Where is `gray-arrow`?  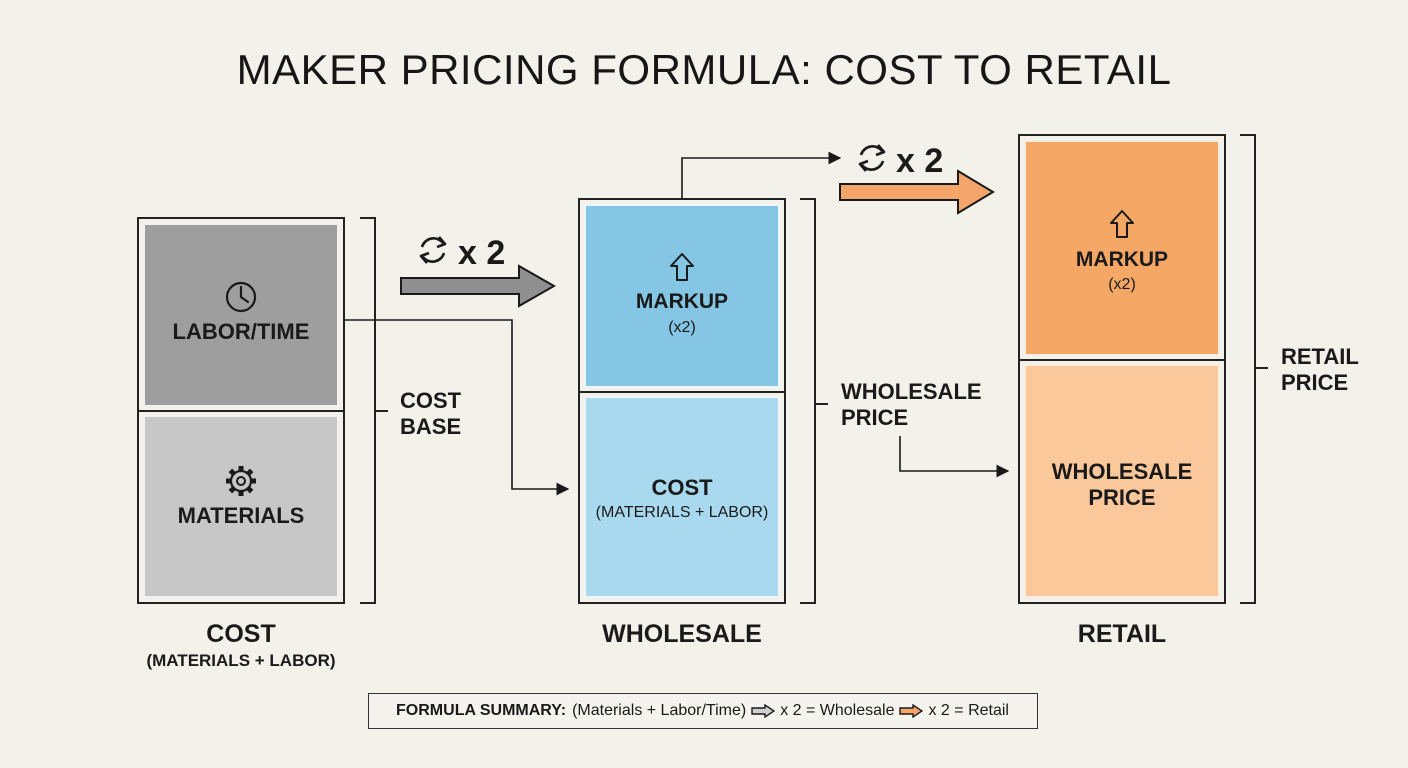 gray-arrow is located at coordinates (478, 286).